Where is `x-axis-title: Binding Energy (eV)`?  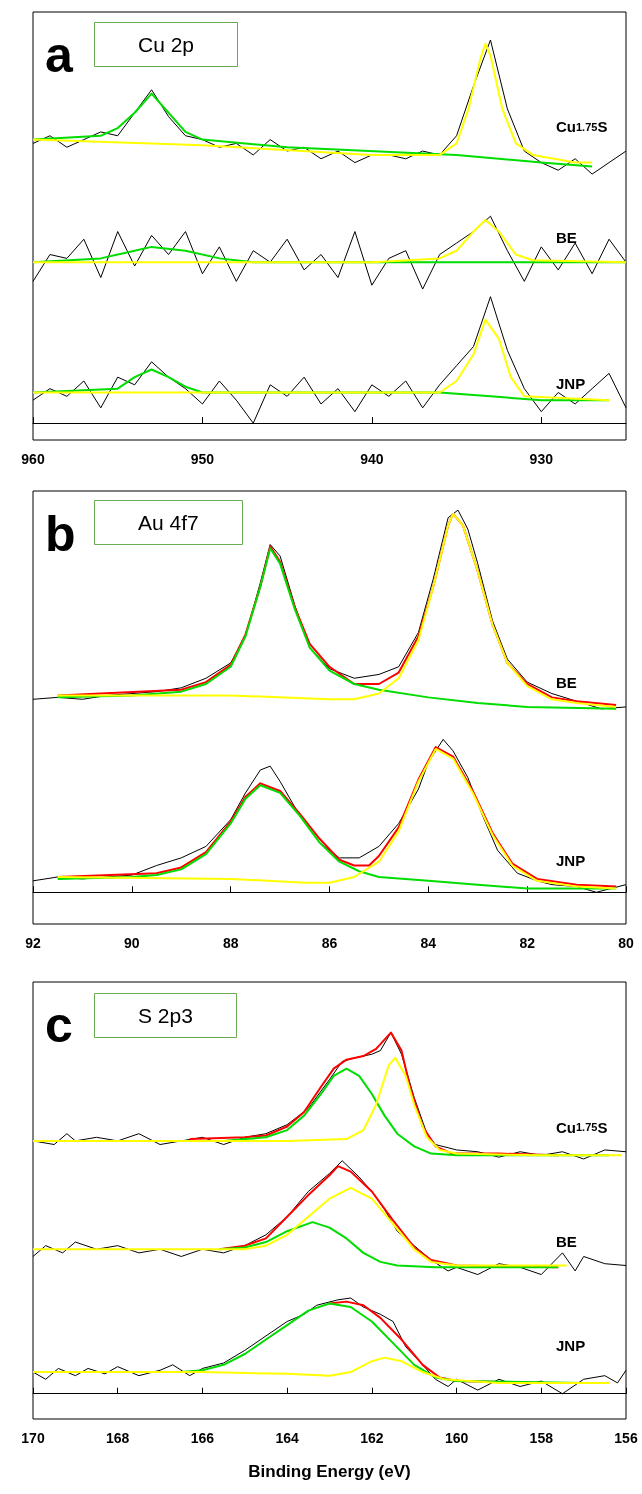 x-axis-title: Binding Energy (eV) is located at coordinates (329, 1471).